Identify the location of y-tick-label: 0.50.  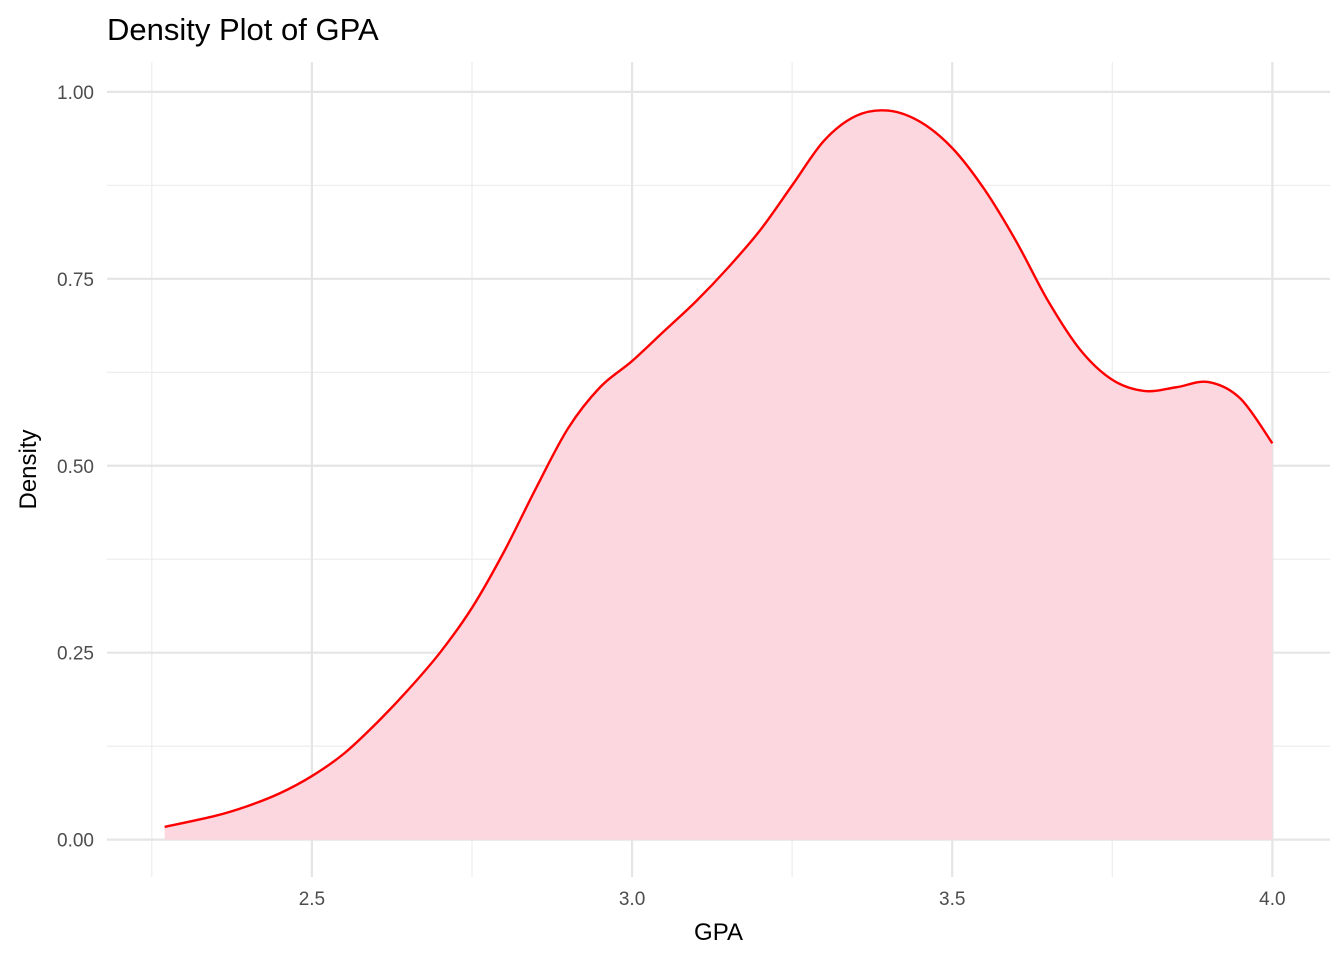
(75, 467).